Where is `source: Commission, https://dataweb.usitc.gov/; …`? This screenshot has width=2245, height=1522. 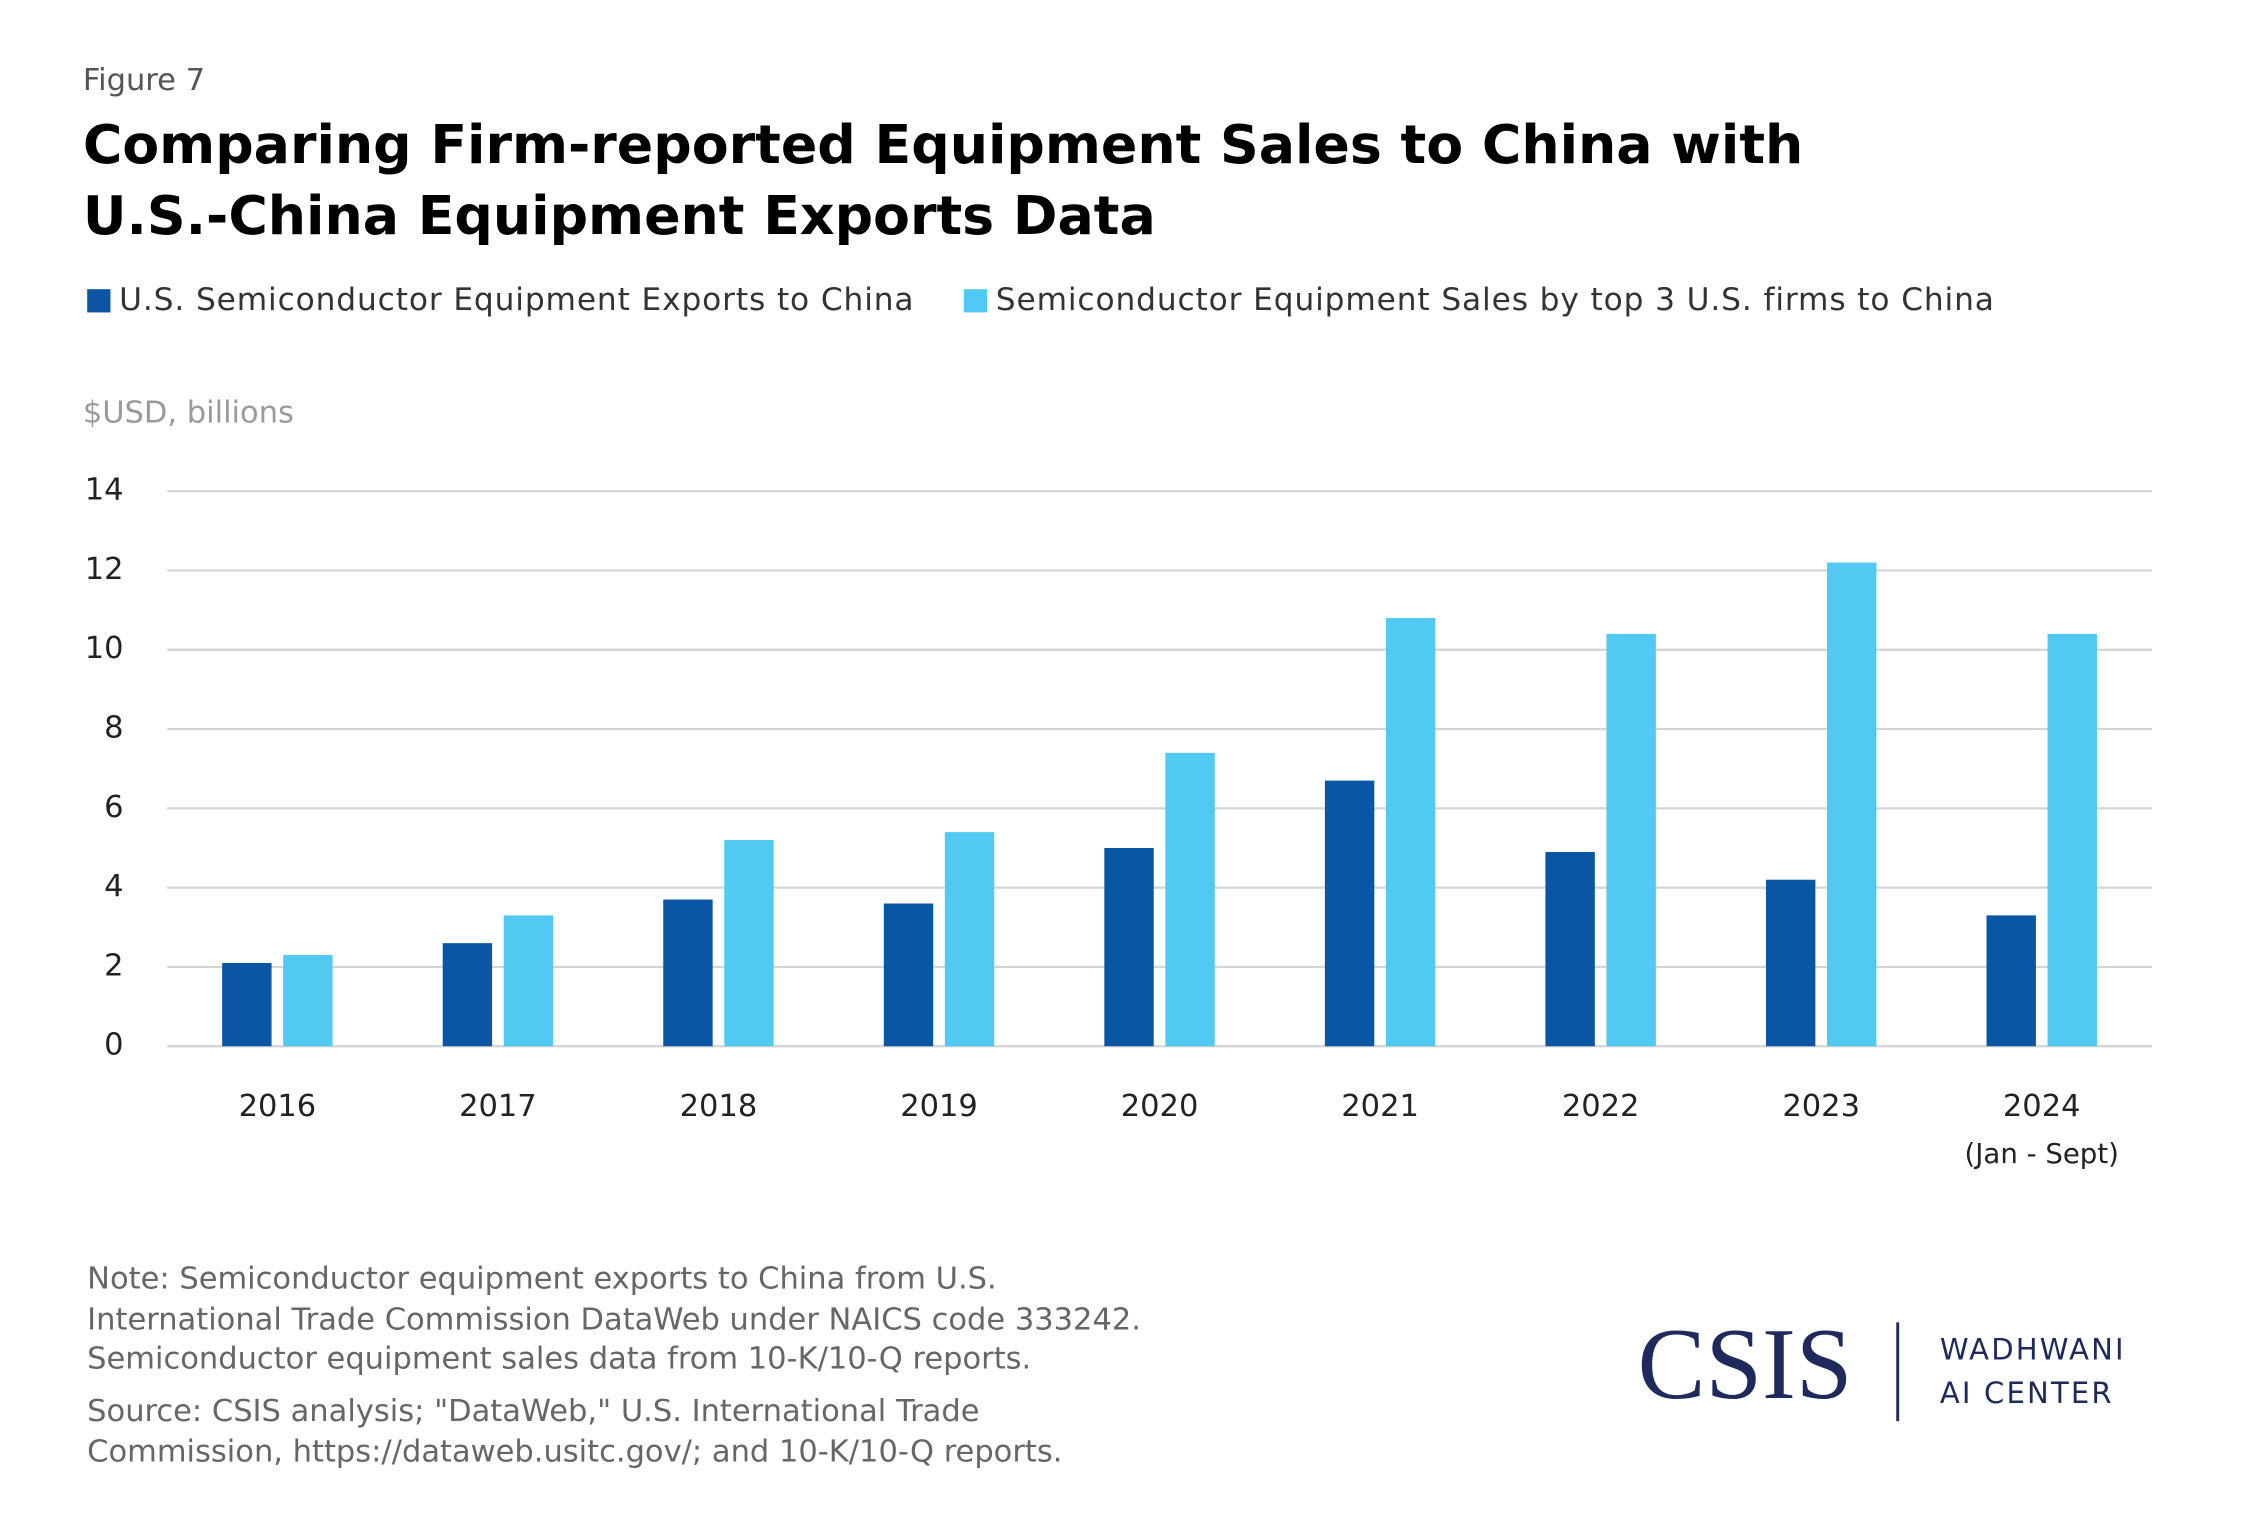 source: Commission, https://dataweb.usitc.gov/; … is located at coordinates (574, 1452).